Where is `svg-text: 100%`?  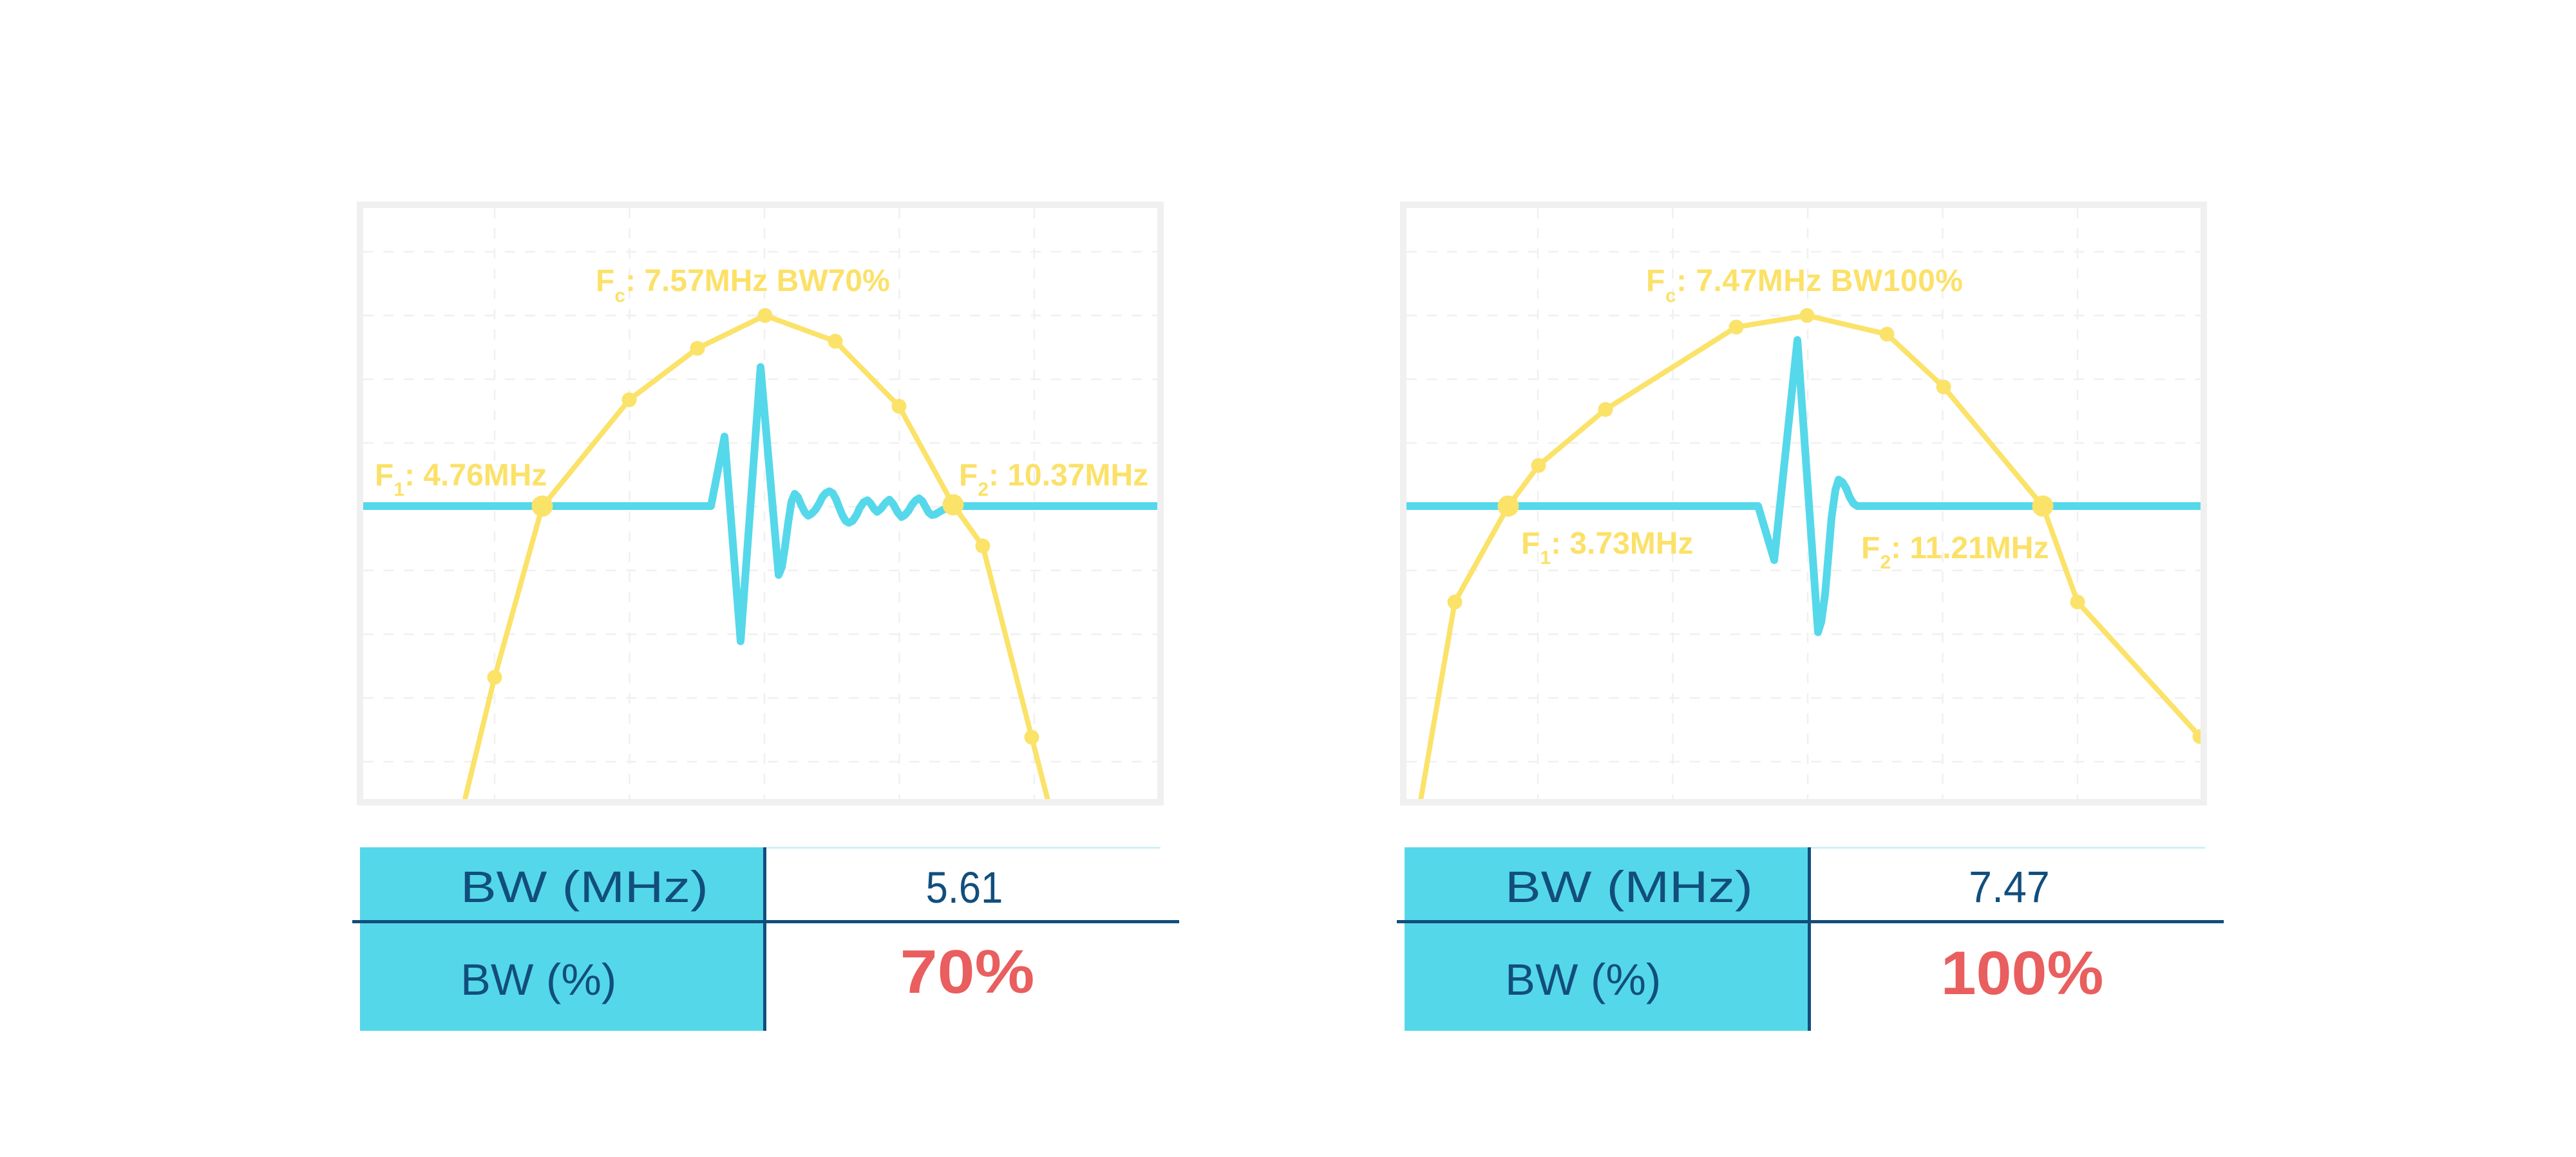
svg-text: 100% is located at coordinates (2022, 972).